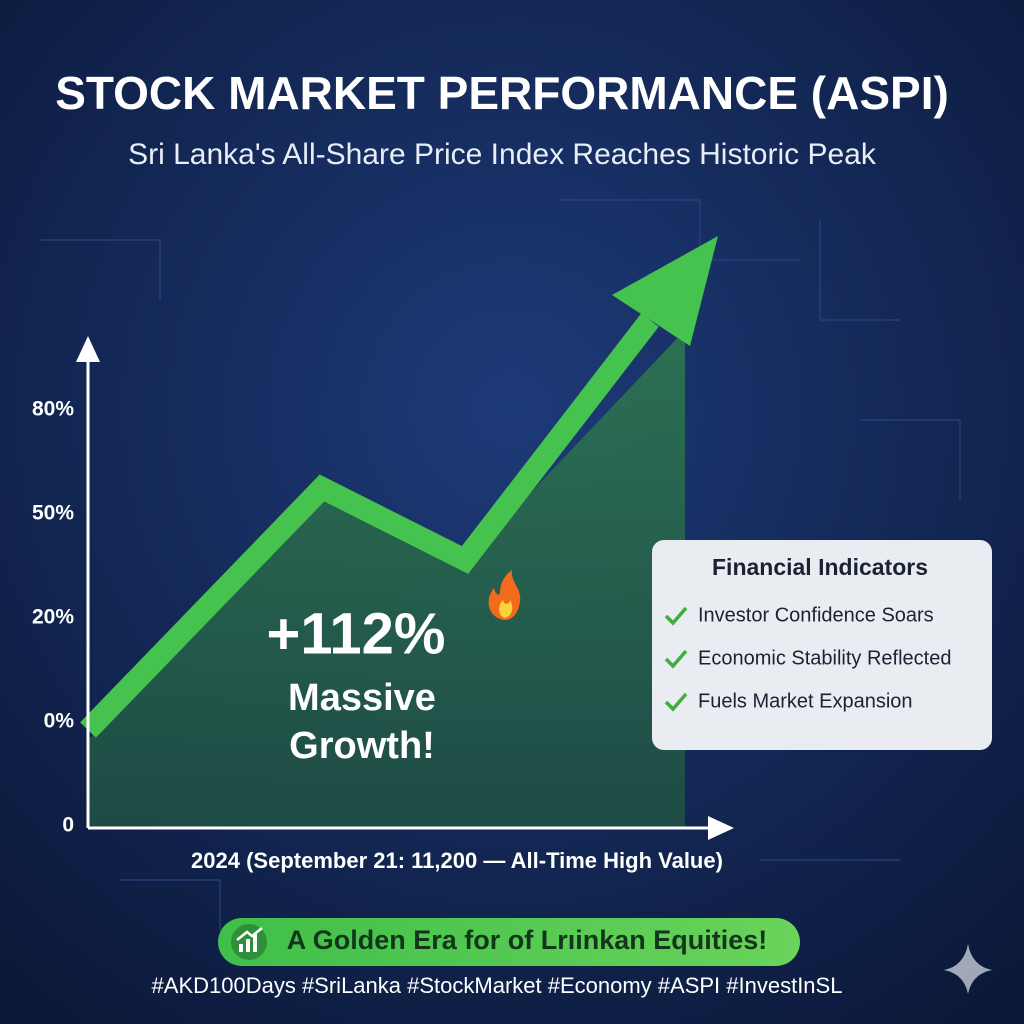  Describe the element at coordinates (721, 828) in the screenshot. I see `x-axis-arrow` at that location.